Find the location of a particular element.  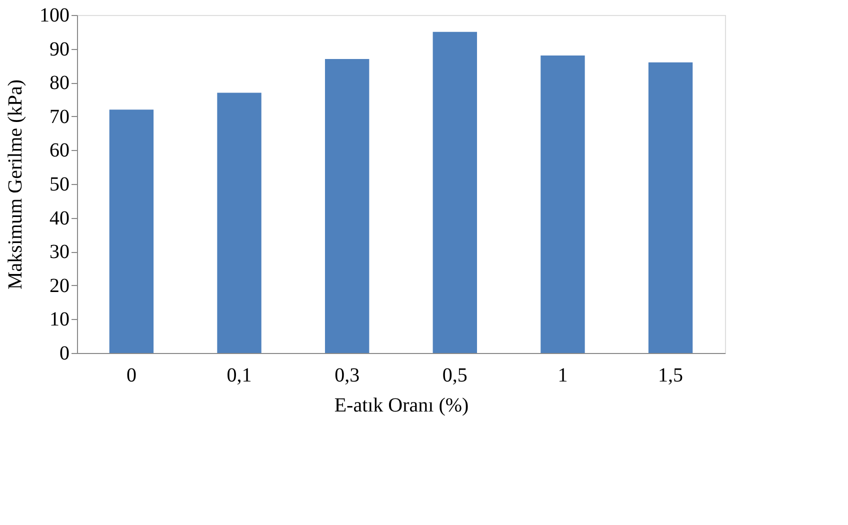

y-tick-label: 80 is located at coordinates (60, 83).